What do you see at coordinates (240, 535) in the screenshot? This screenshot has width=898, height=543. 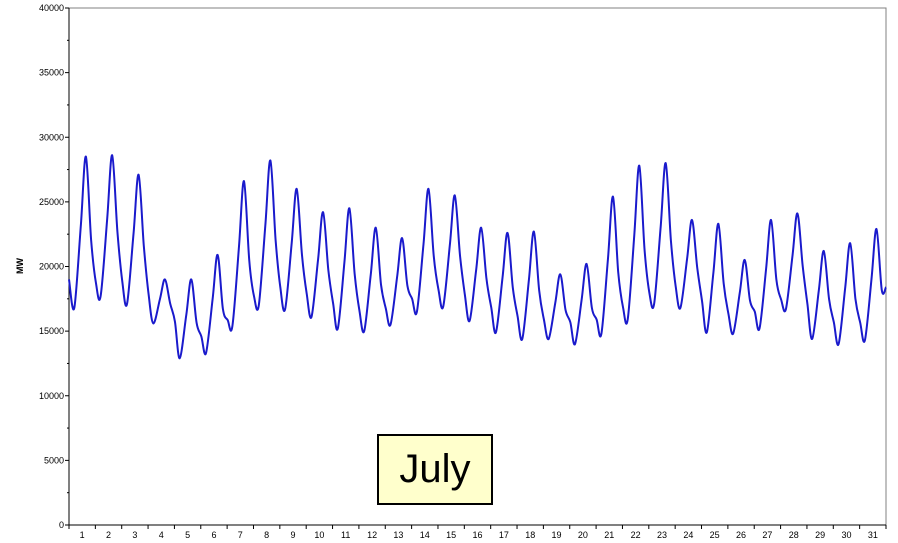 I see `x-tick-label: 7` at bounding box center [240, 535].